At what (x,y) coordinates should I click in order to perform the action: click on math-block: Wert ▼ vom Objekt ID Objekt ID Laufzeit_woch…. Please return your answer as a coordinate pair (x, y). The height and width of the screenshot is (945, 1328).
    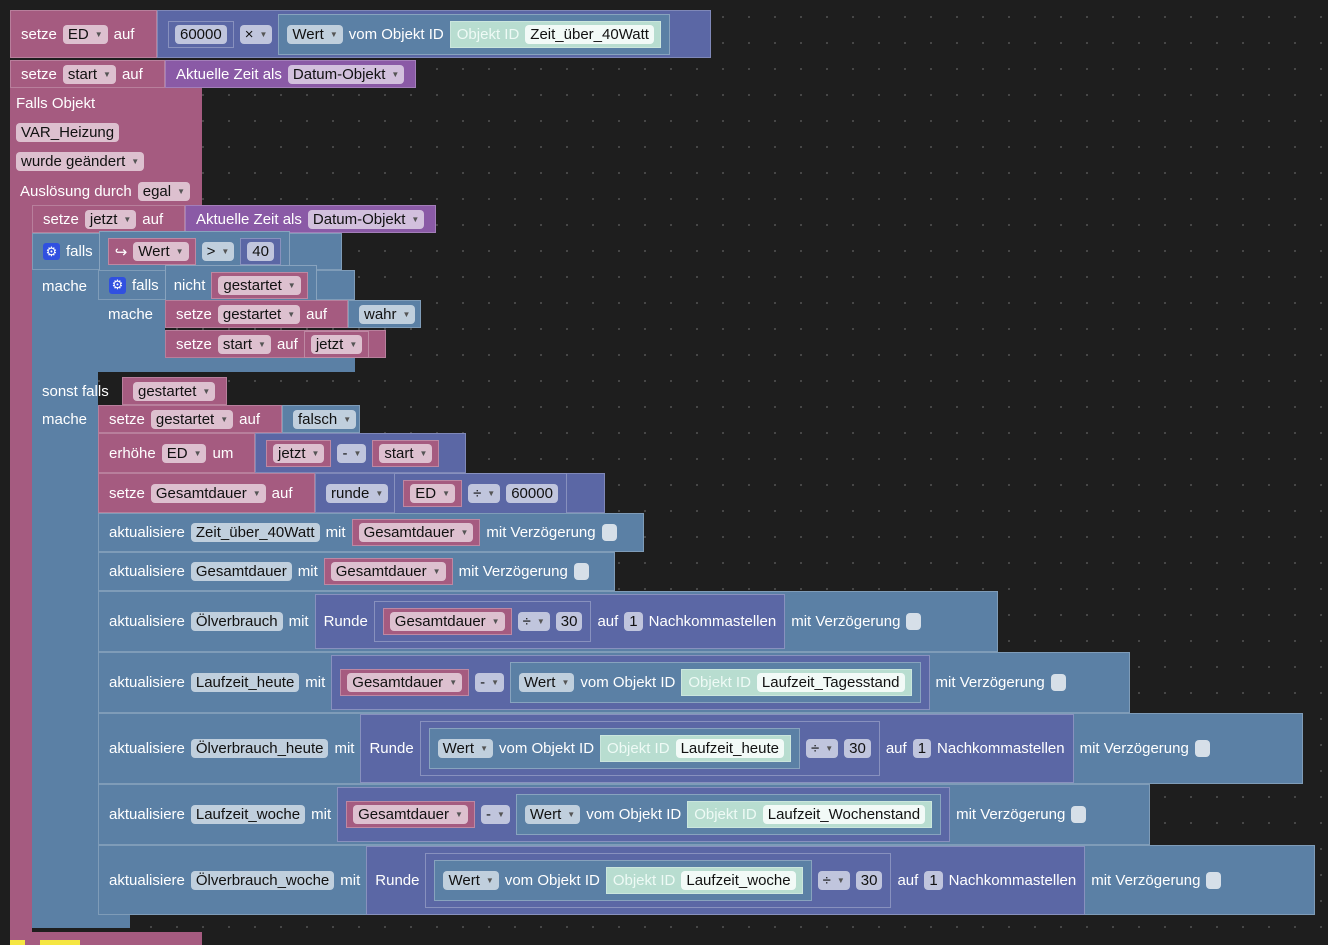
    Looking at the image, I should click on (658, 880).